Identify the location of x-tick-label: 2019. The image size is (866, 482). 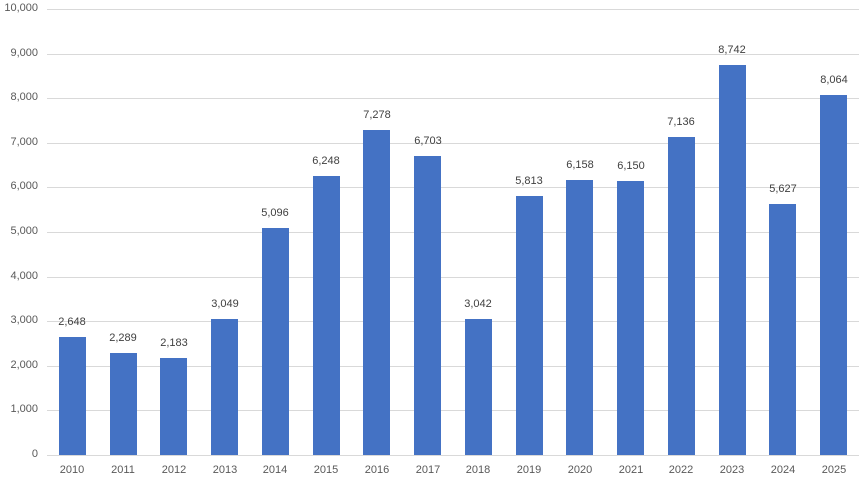
(529, 470).